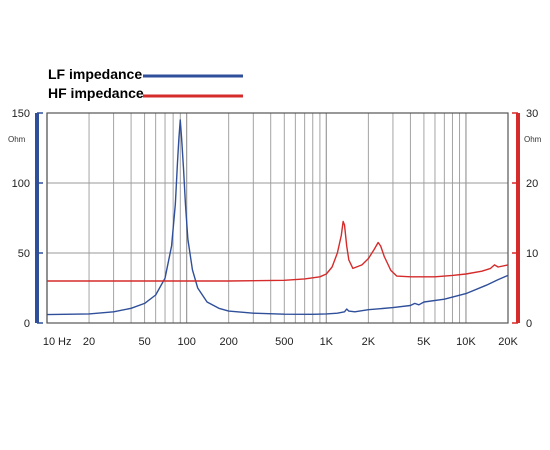 The image size is (550, 450). I want to click on right-axis-tick-label: 0, so click(529, 324).